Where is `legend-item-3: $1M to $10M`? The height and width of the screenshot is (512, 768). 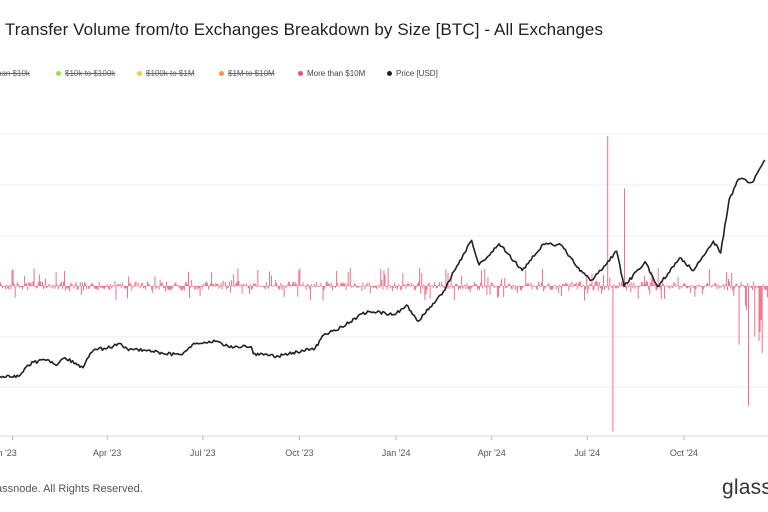
legend-item-3: $1M to $10M is located at coordinates (247, 73).